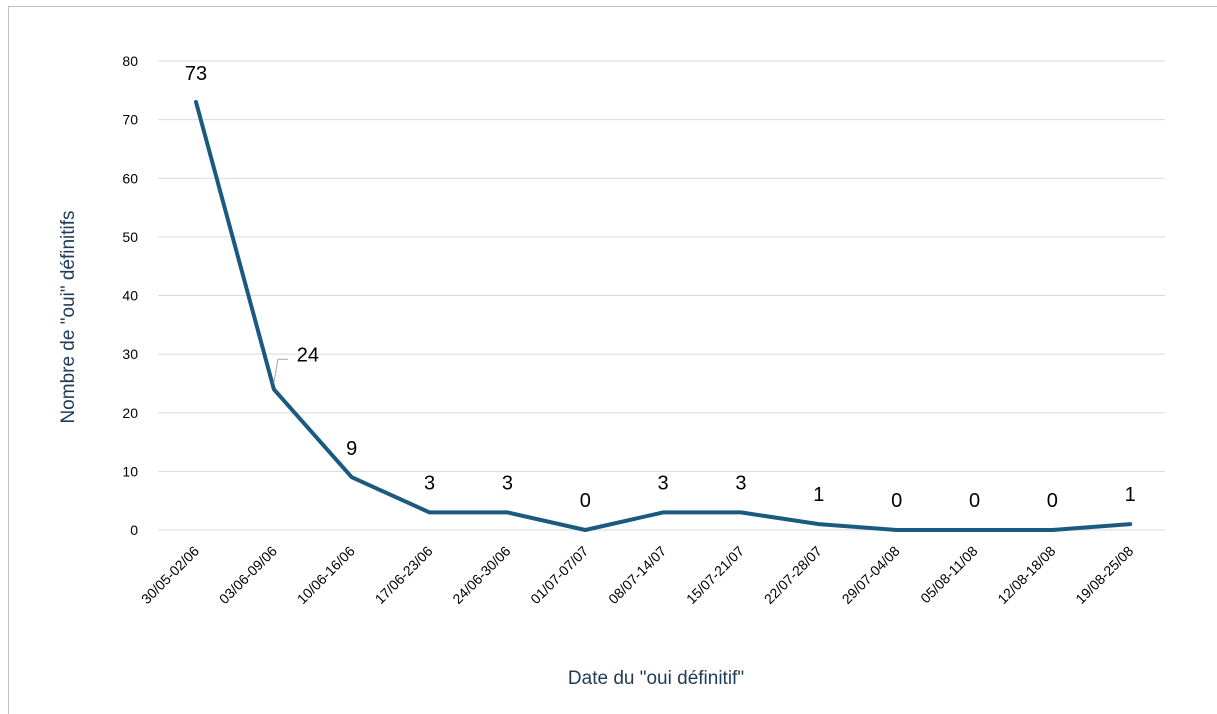  What do you see at coordinates (793, 575) in the screenshot?
I see `x-tick-label: 22/07-28/07` at bounding box center [793, 575].